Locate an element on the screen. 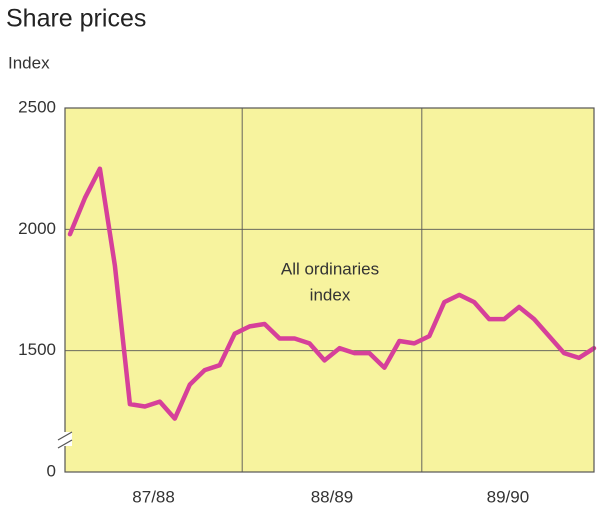 The image size is (600, 524). axis-break is located at coordinates (65, 440).